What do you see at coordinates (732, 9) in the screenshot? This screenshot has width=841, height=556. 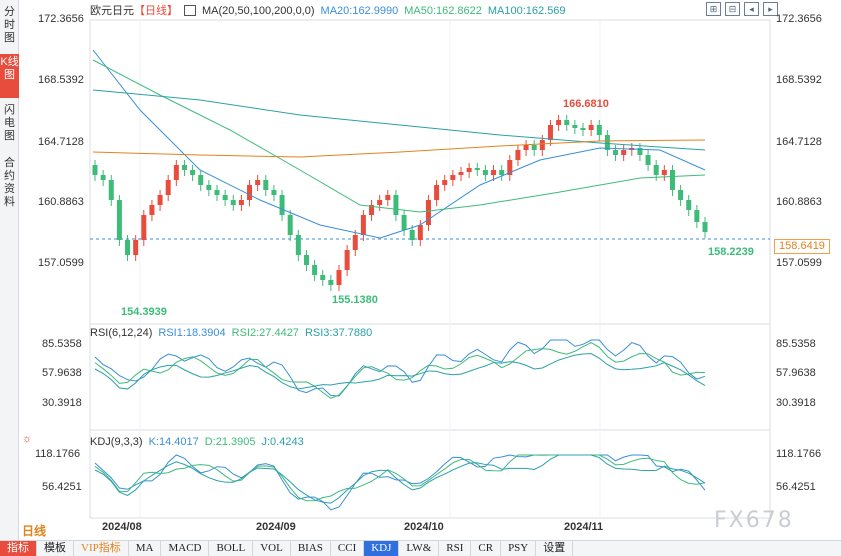 I see `zoom-out-icon: ⊟` at bounding box center [732, 9].